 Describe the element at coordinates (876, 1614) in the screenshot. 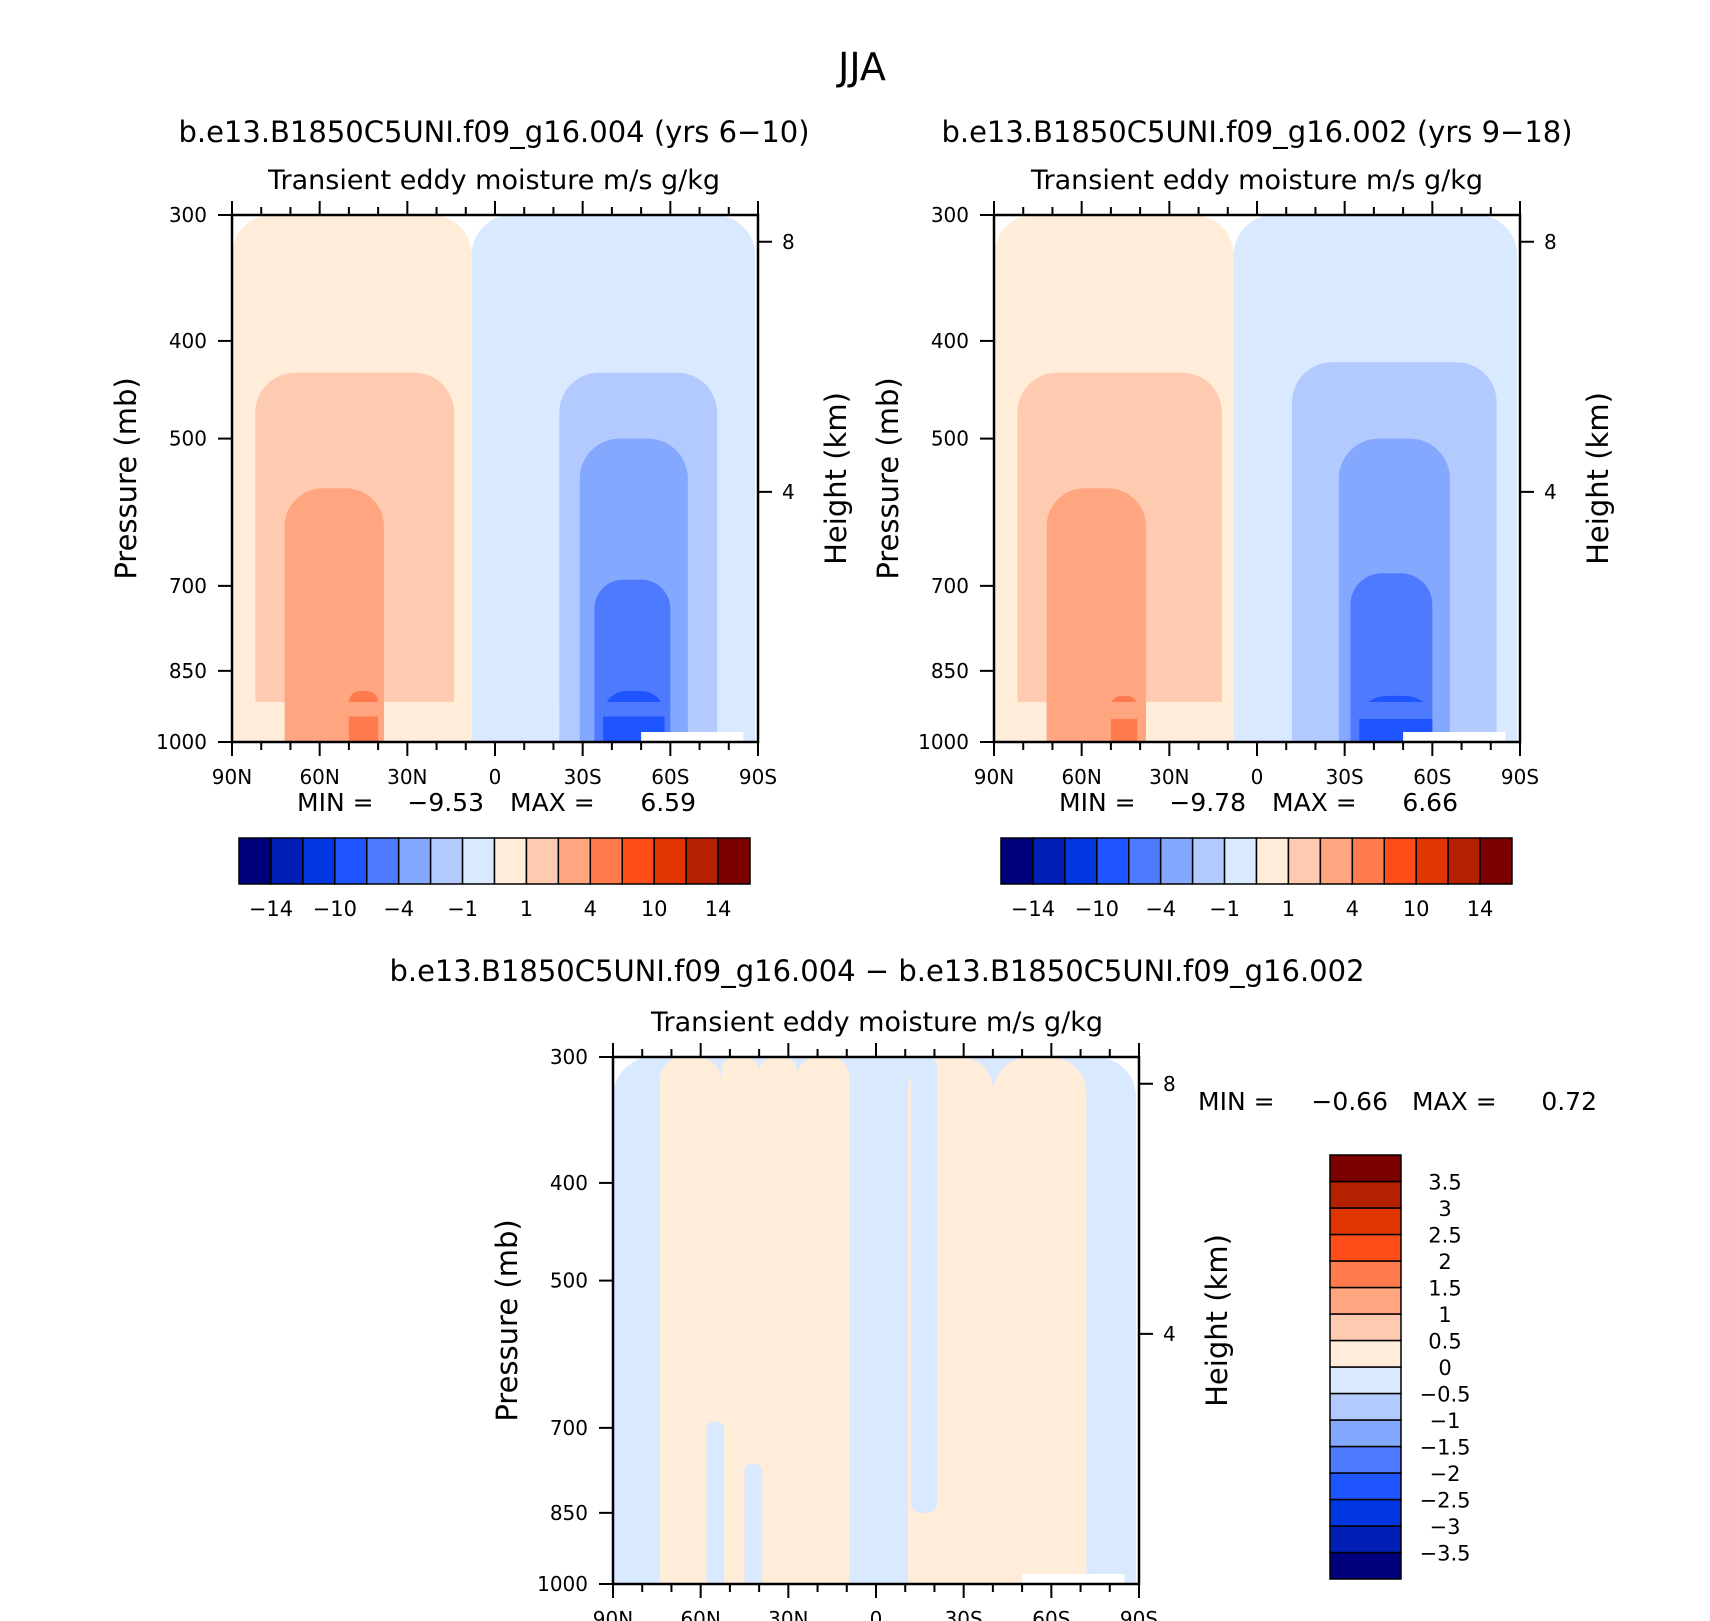

I see `panel-diff-xtick-label: 0` at that location.